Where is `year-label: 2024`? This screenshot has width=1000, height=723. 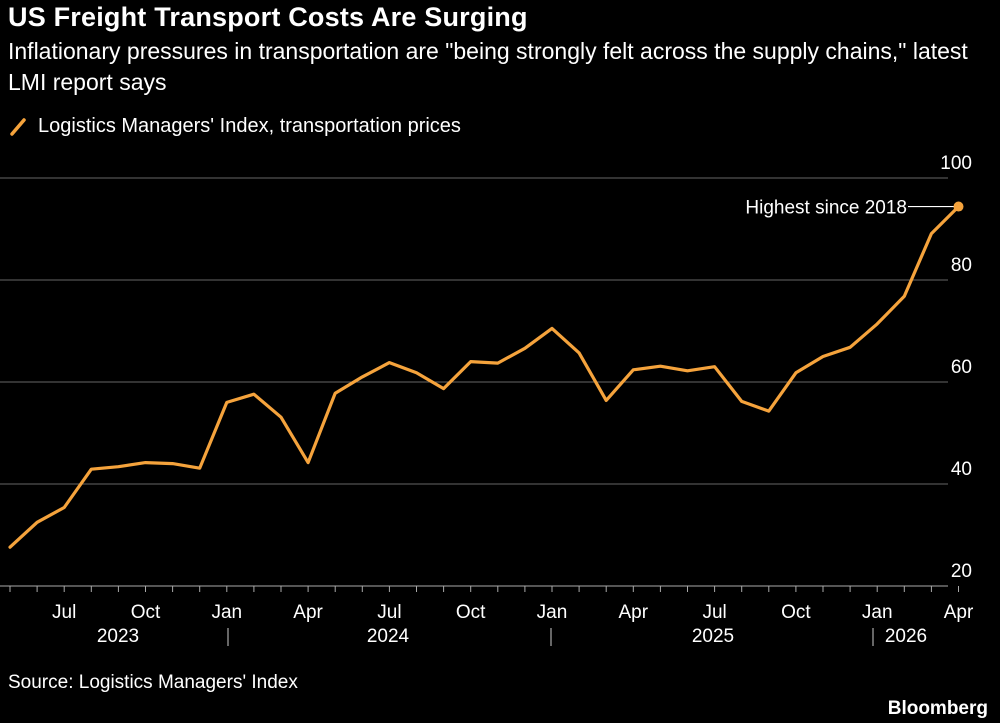 year-label: 2024 is located at coordinates (388, 636).